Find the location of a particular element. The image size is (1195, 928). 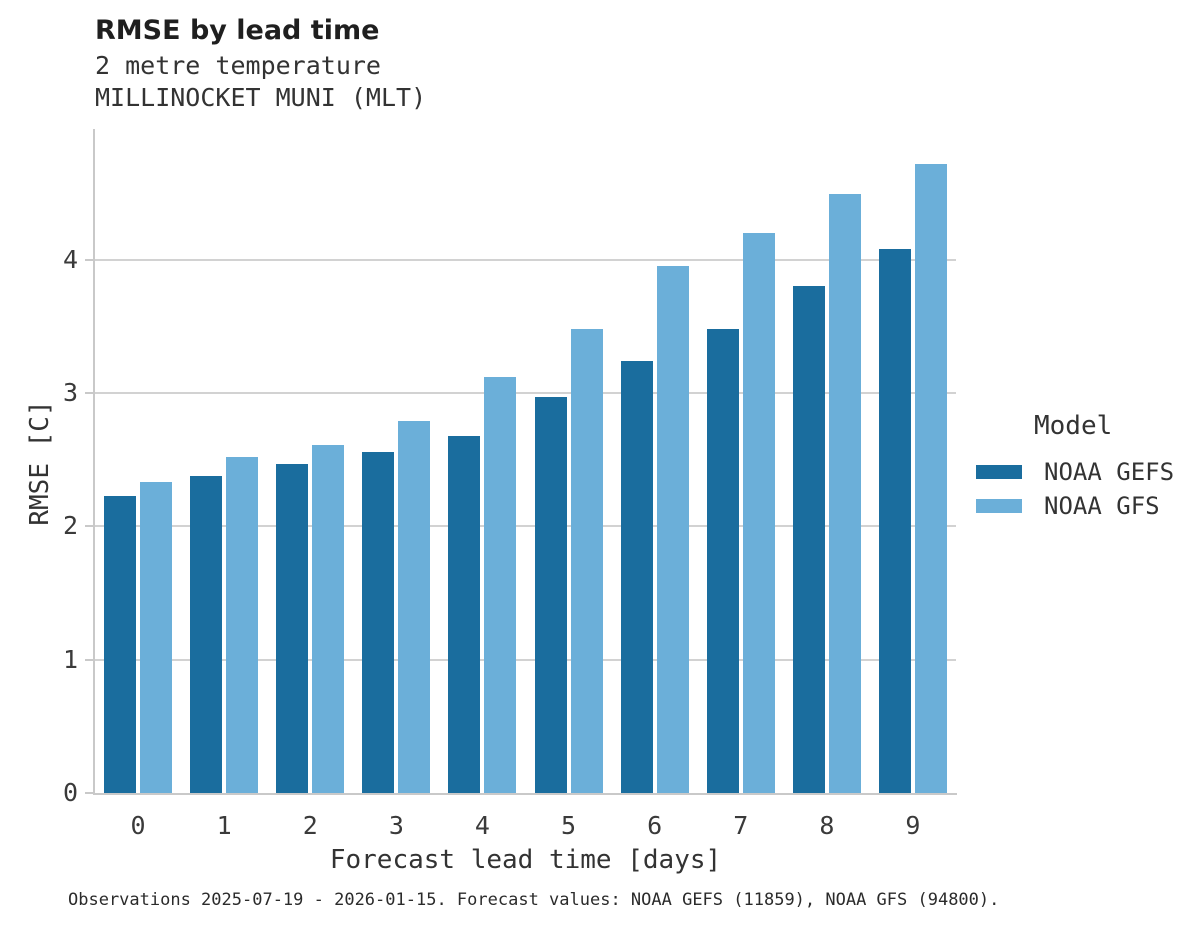

legend: Model NOAA GEFS NOAA GFS is located at coordinates (1083, 467).